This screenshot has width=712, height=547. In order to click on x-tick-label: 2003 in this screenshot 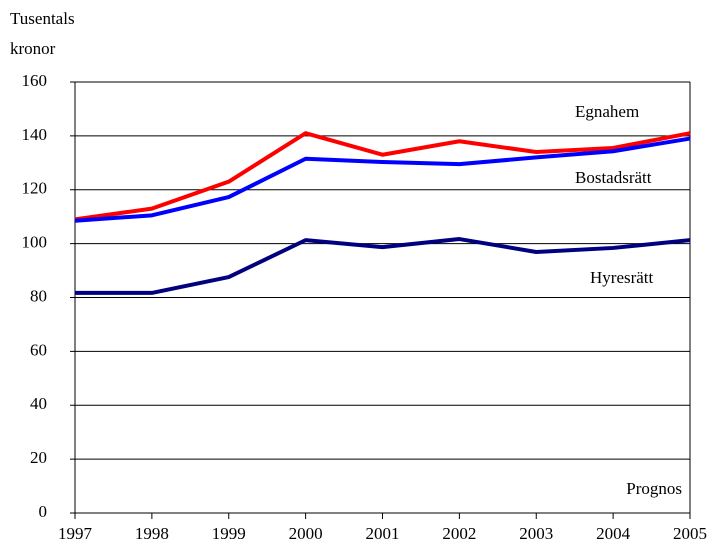, I will do `click(536, 533)`.